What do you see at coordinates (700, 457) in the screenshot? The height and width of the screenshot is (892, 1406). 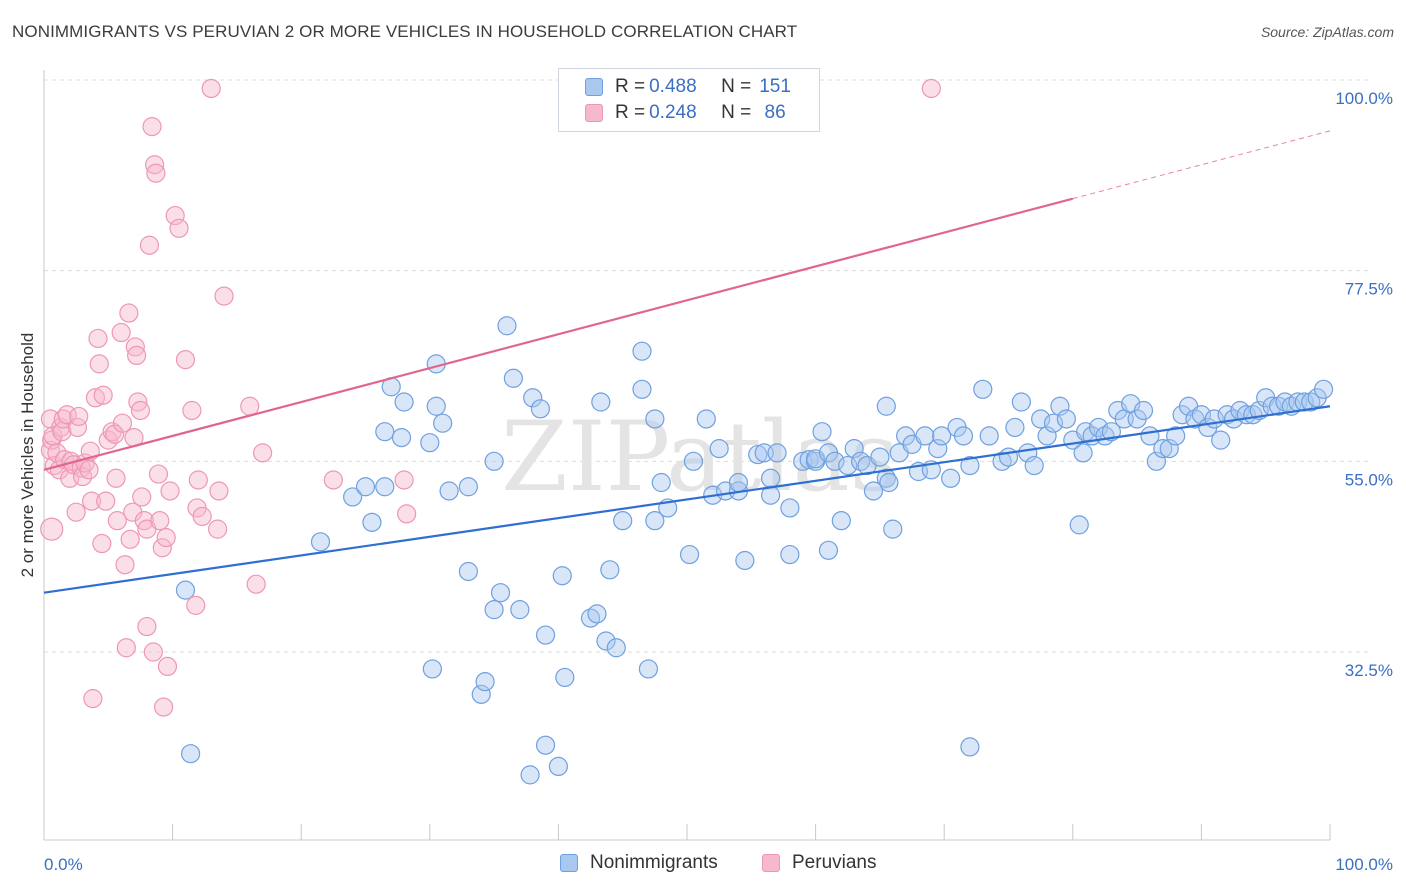 I see `watermark: ZIPatlas` at bounding box center [700, 457].